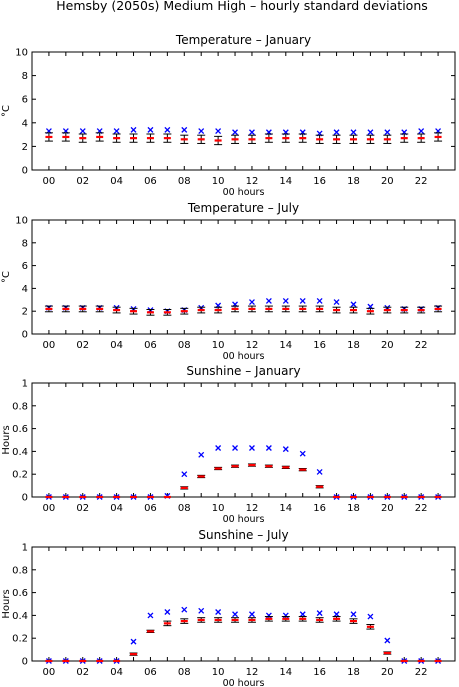 The width and height of the screenshot is (459, 687). Describe the element at coordinates (20, 429) in the screenshot. I see `y-tick-label: 0.6` at that location.